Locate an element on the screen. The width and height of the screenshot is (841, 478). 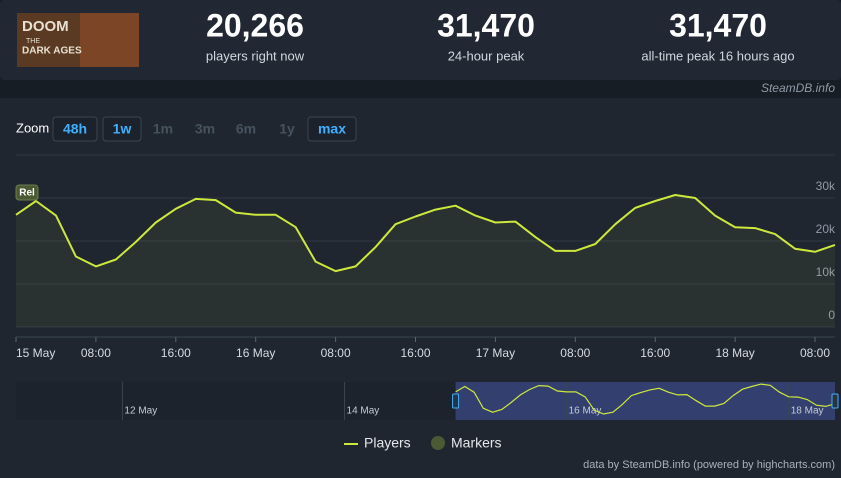
x-tick-label: 15 May is located at coordinates (35, 353).